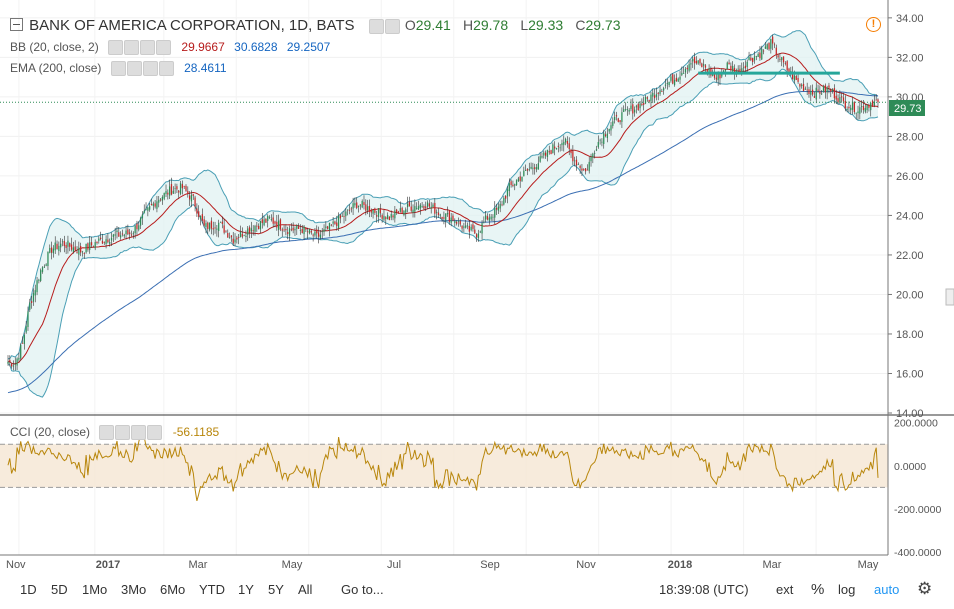 This screenshot has width=954, height=609. I want to click on price-tick-label: 32.00, so click(910, 58).